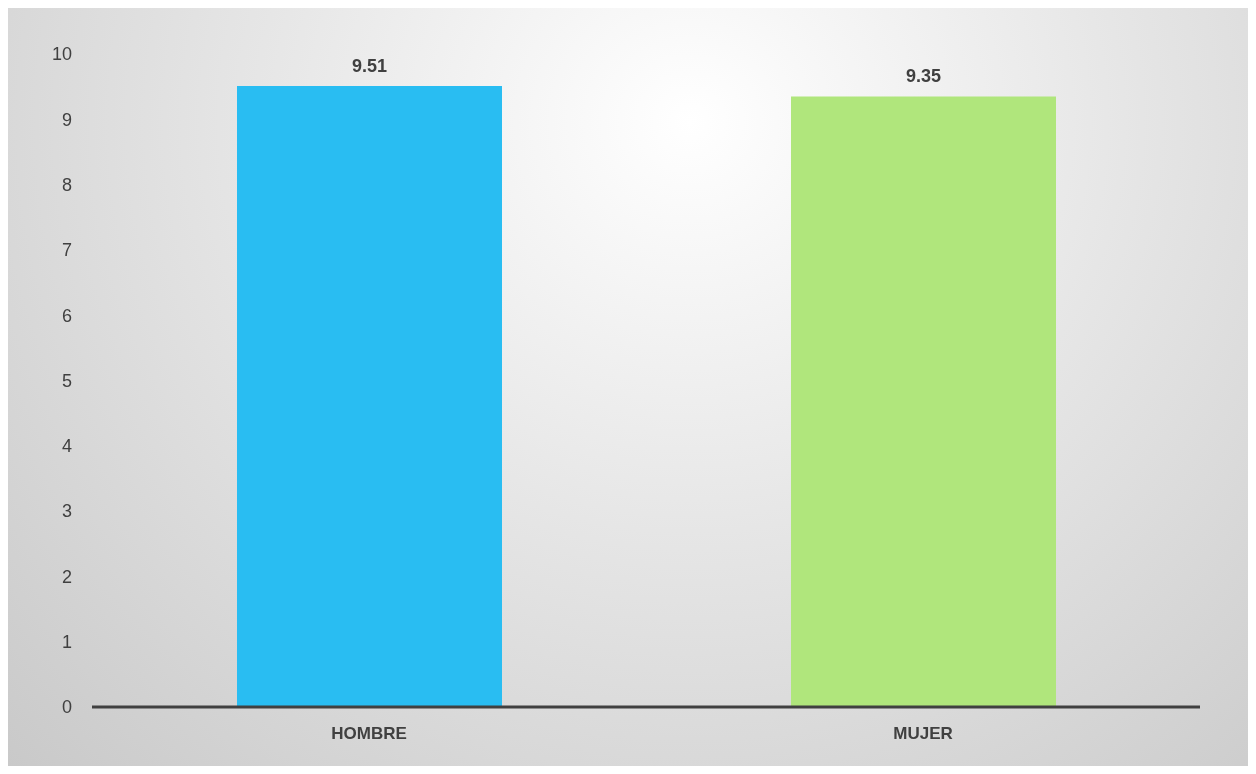 This screenshot has width=1256, height=774. I want to click on y-tick-label: 9, so click(66, 119).